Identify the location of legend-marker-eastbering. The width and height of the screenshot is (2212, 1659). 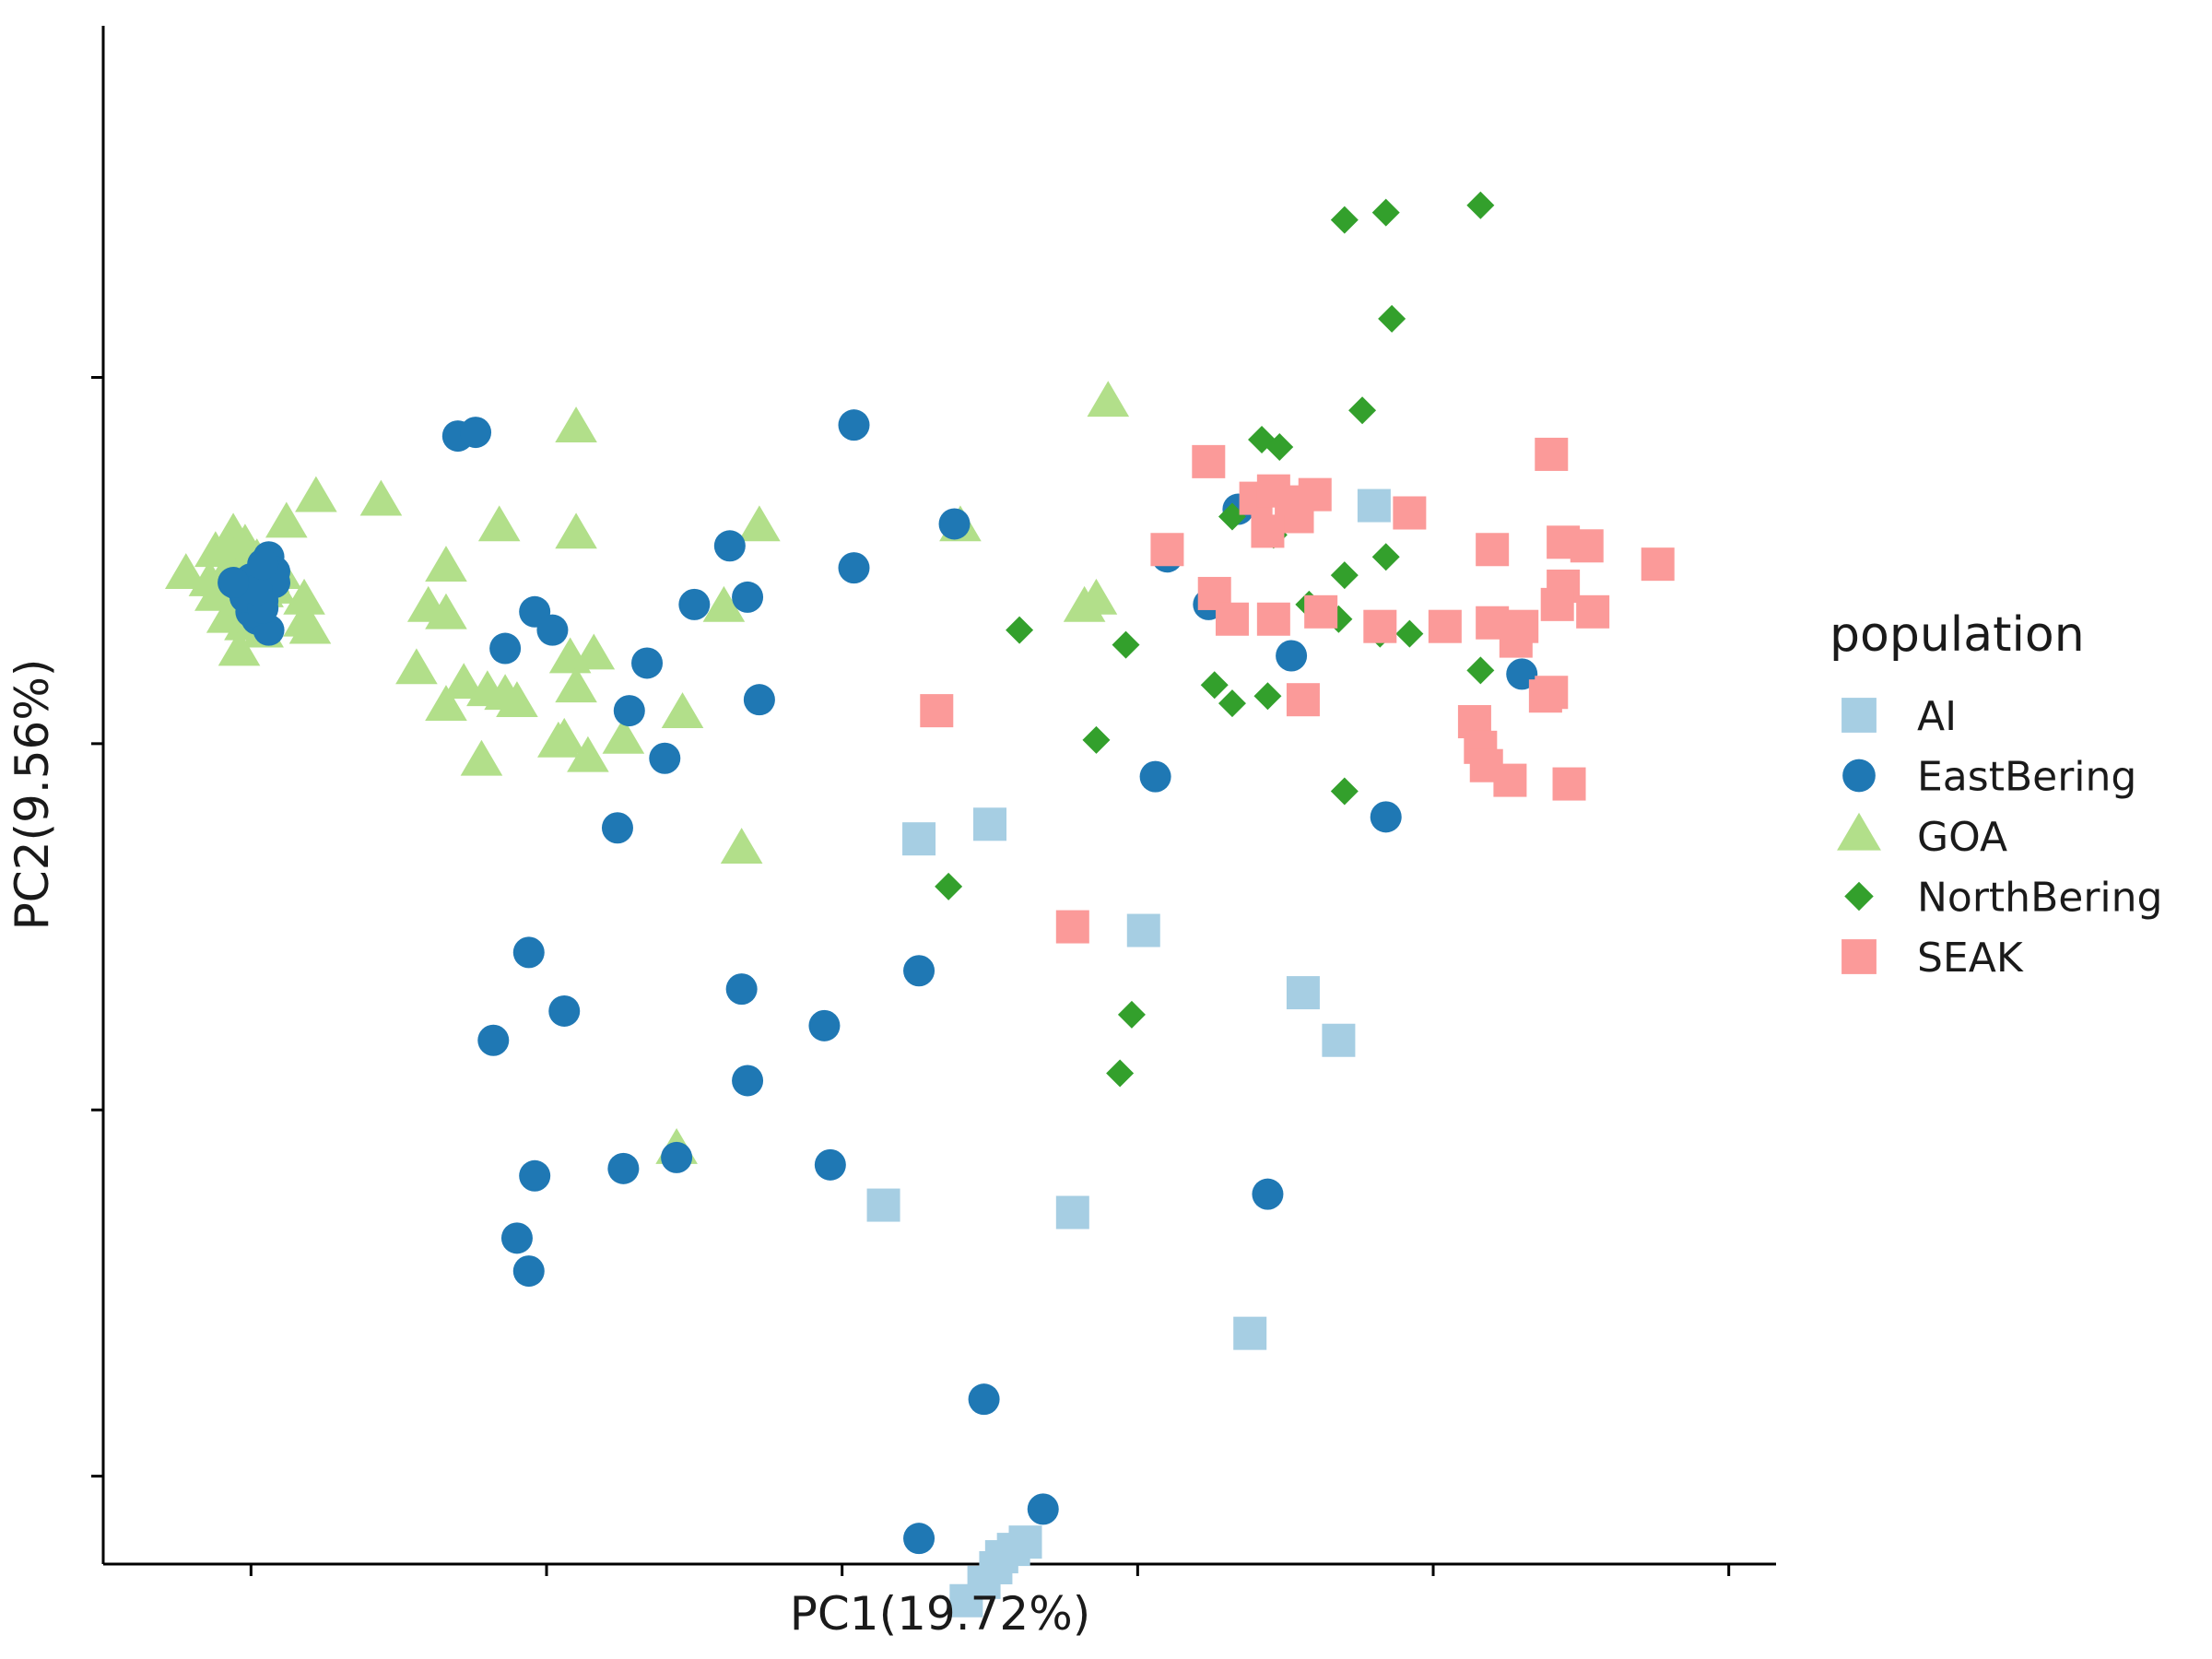
(1859, 776).